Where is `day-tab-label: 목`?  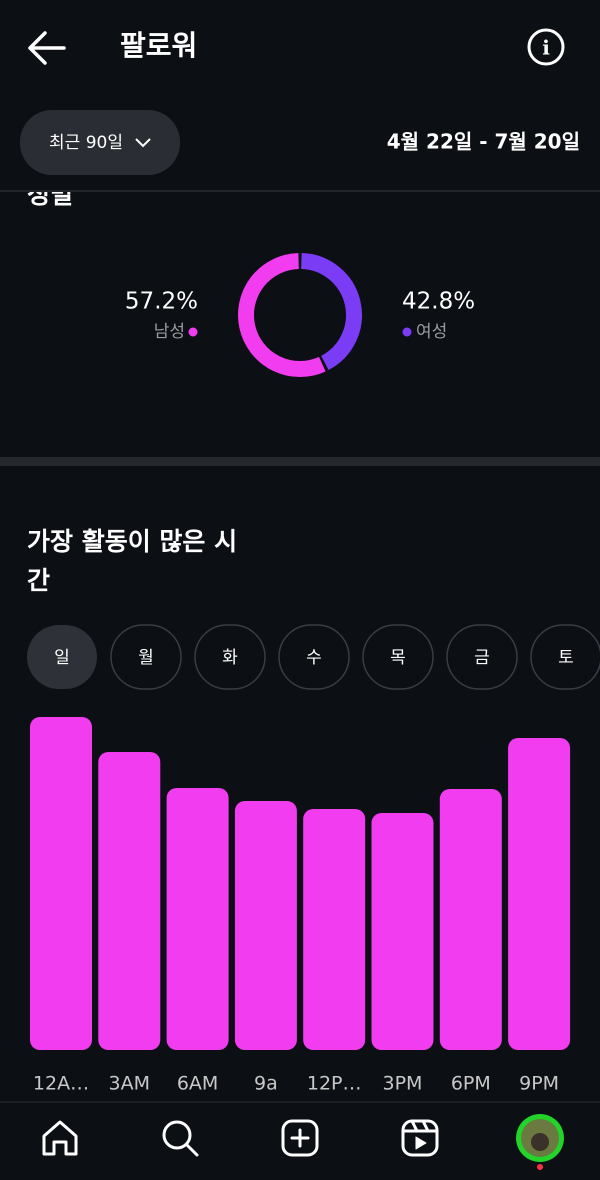
day-tab-label: 목 is located at coordinates (398, 658).